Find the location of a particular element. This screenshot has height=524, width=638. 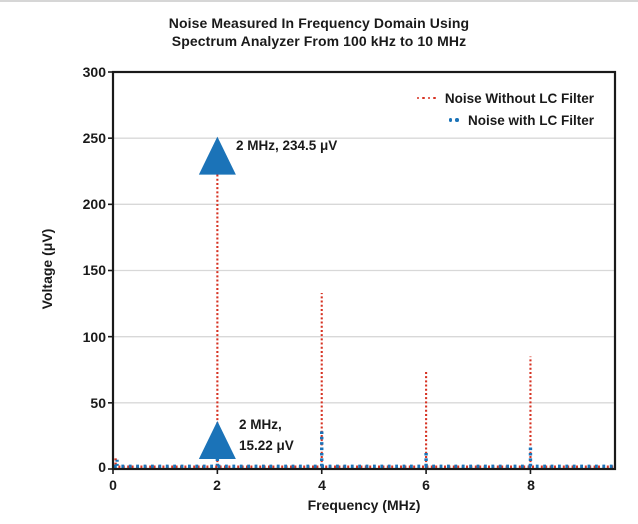

x-axis-label: Frequency (MHz) is located at coordinates (364, 505).